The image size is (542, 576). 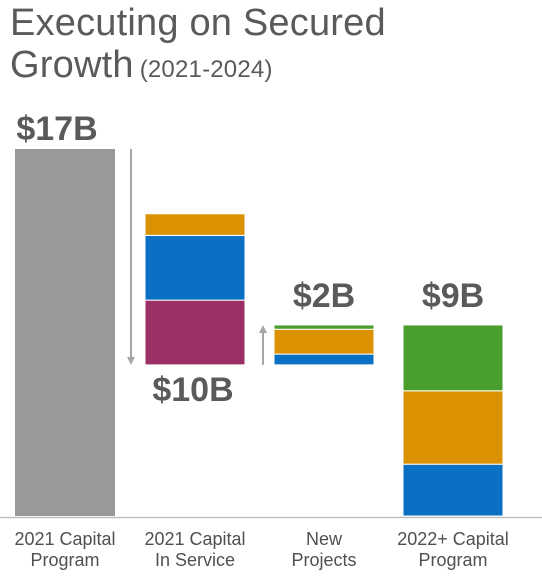 What do you see at coordinates (453, 539) in the screenshot?
I see `x-tick-label: 2022+ Capital` at bounding box center [453, 539].